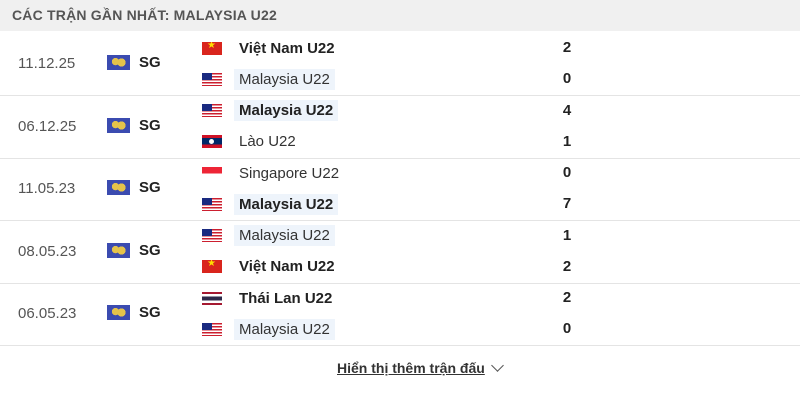 This screenshot has width=800, height=400. What do you see at coordinates (567, 110) in the screenshot?
I see `score-home: 4` at bounding box center [567, 110].